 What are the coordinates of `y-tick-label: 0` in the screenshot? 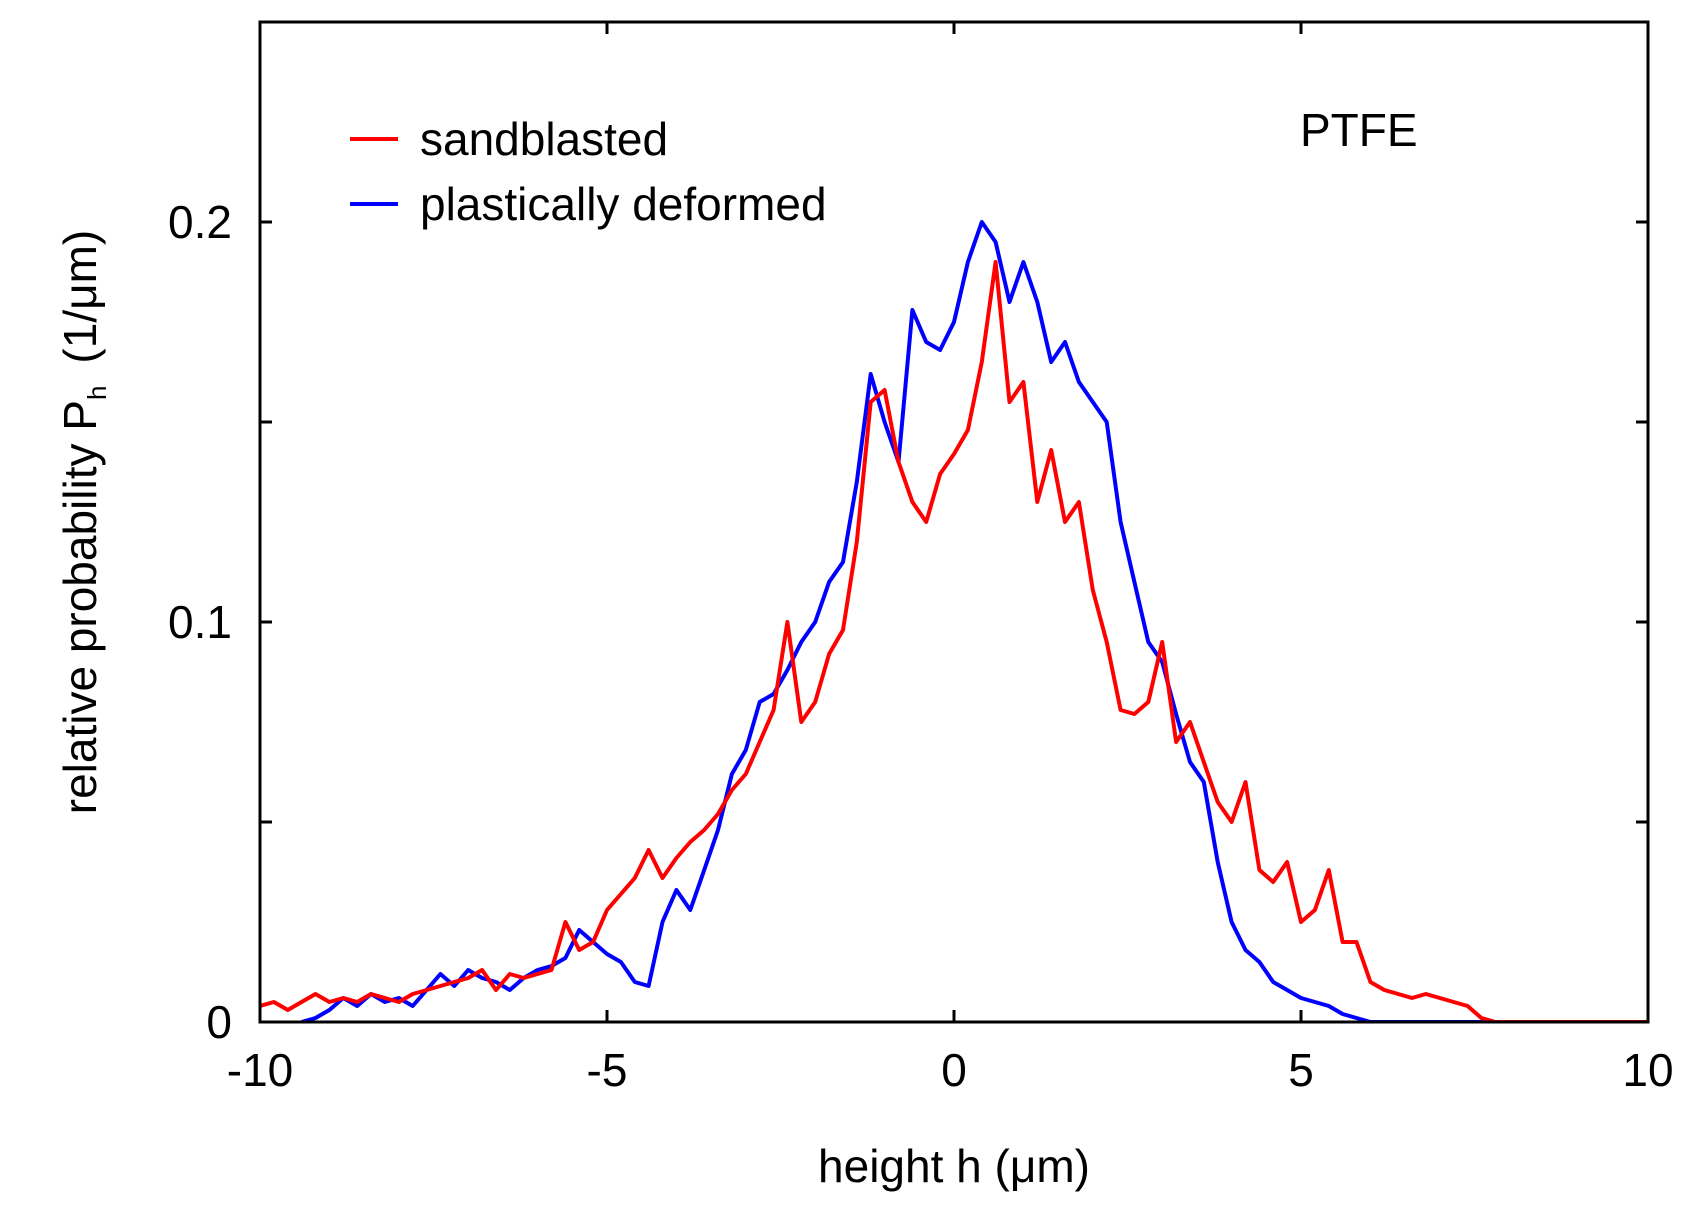 It's located at (219, 1022).